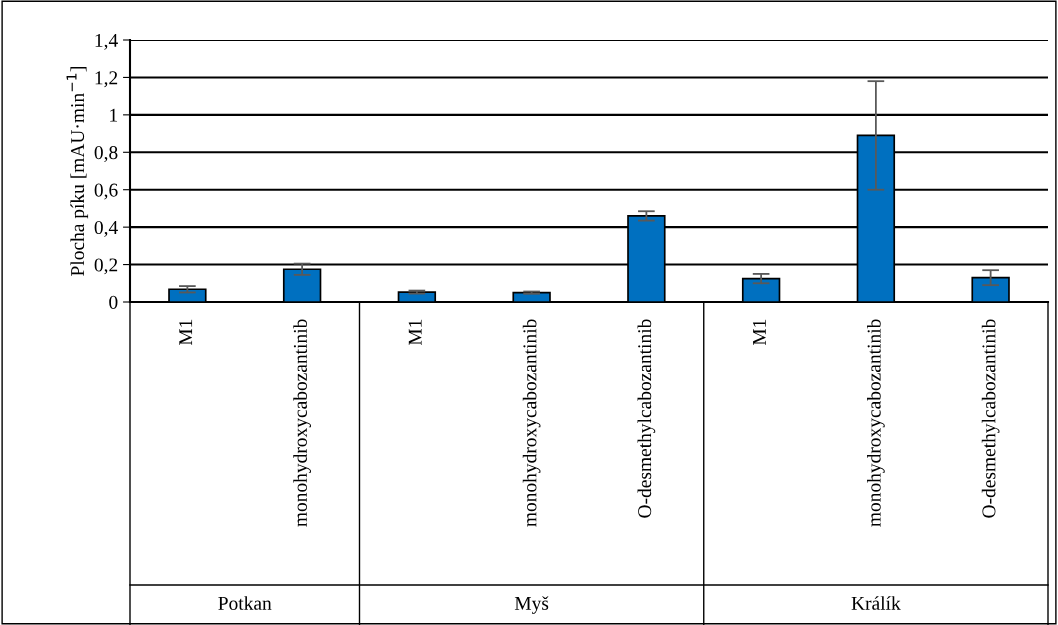 Image resolution: width=1058 pixels, height=625 pixels. What do you see at coordinates (106, 154) in the screenshot?
I see `y-tick-label: 0,8` at bounding box center [106, 154].